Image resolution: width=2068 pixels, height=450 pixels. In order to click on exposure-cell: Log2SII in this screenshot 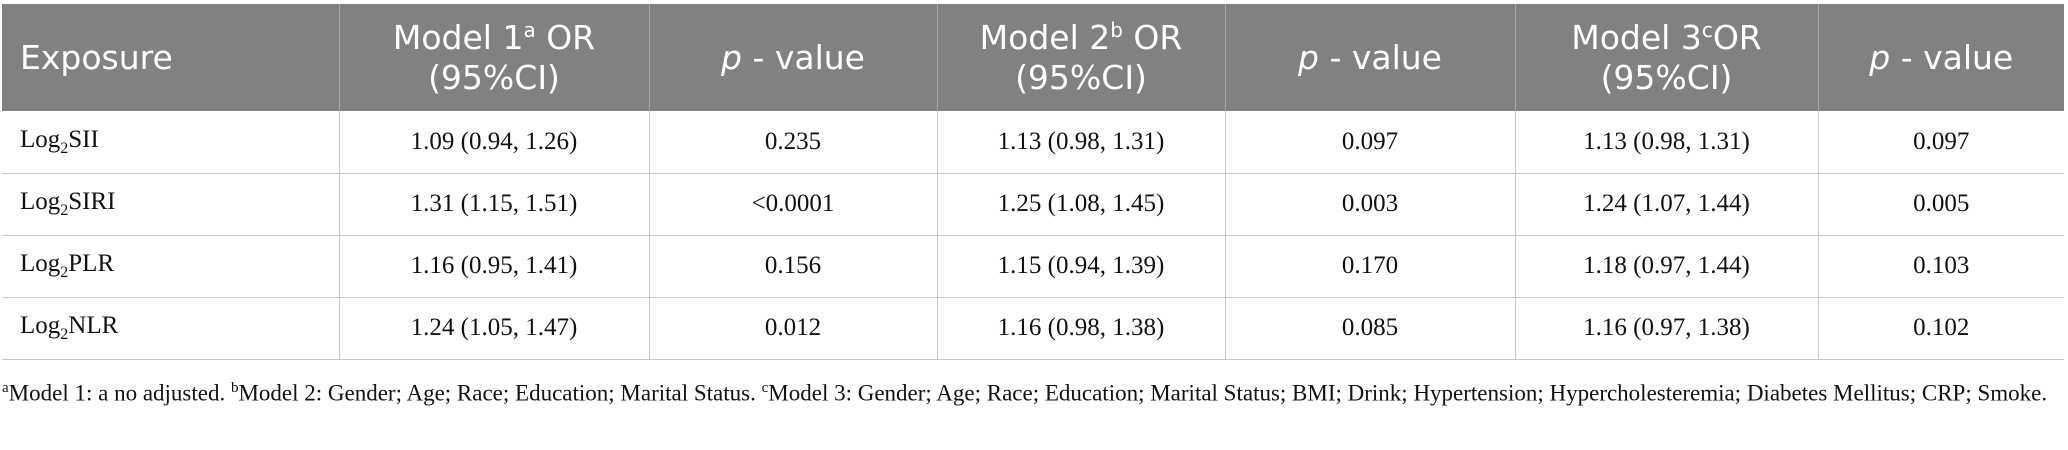, I will do `click(171, 142)`.